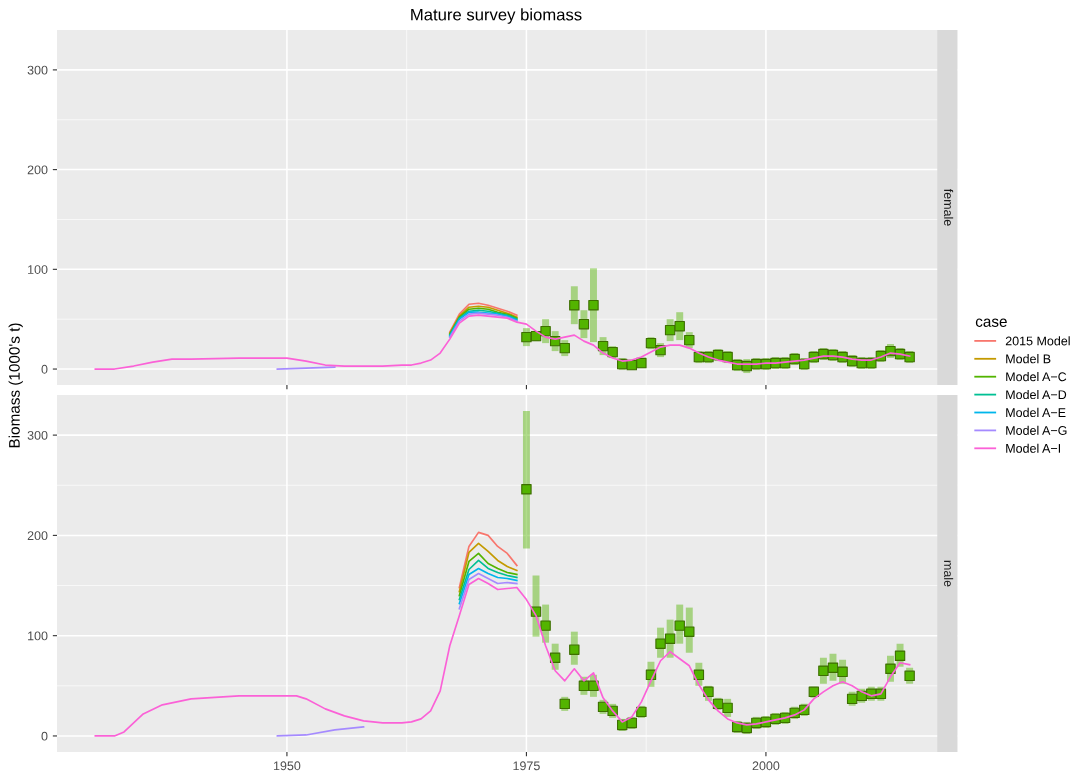 Image resolution: width=1073 pixels, height=771 pixels. I want to click on legend-label: 2015 Model, so click(1037, 341).